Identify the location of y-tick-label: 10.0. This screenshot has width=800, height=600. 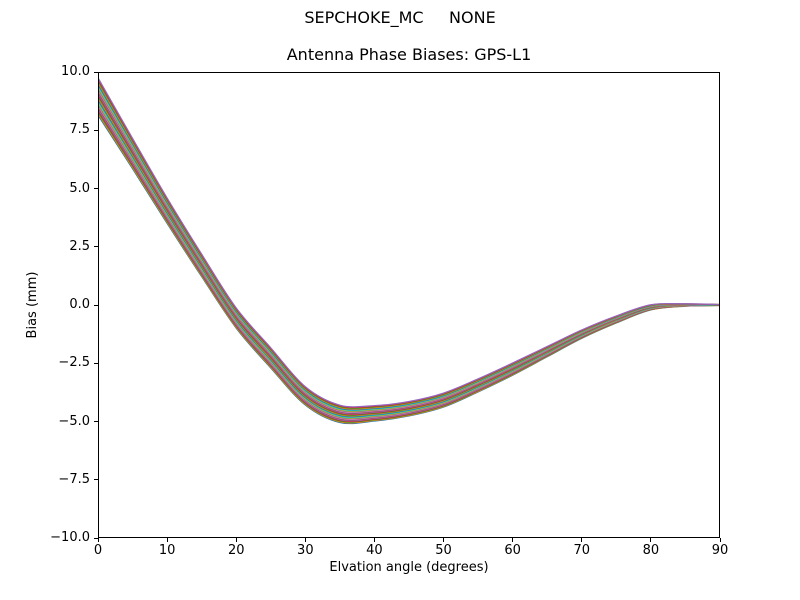
(75, 71).